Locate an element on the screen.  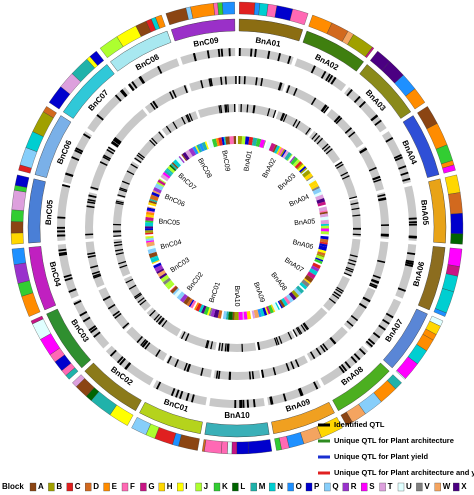
block-label: J is located at coordinates (206, 486).